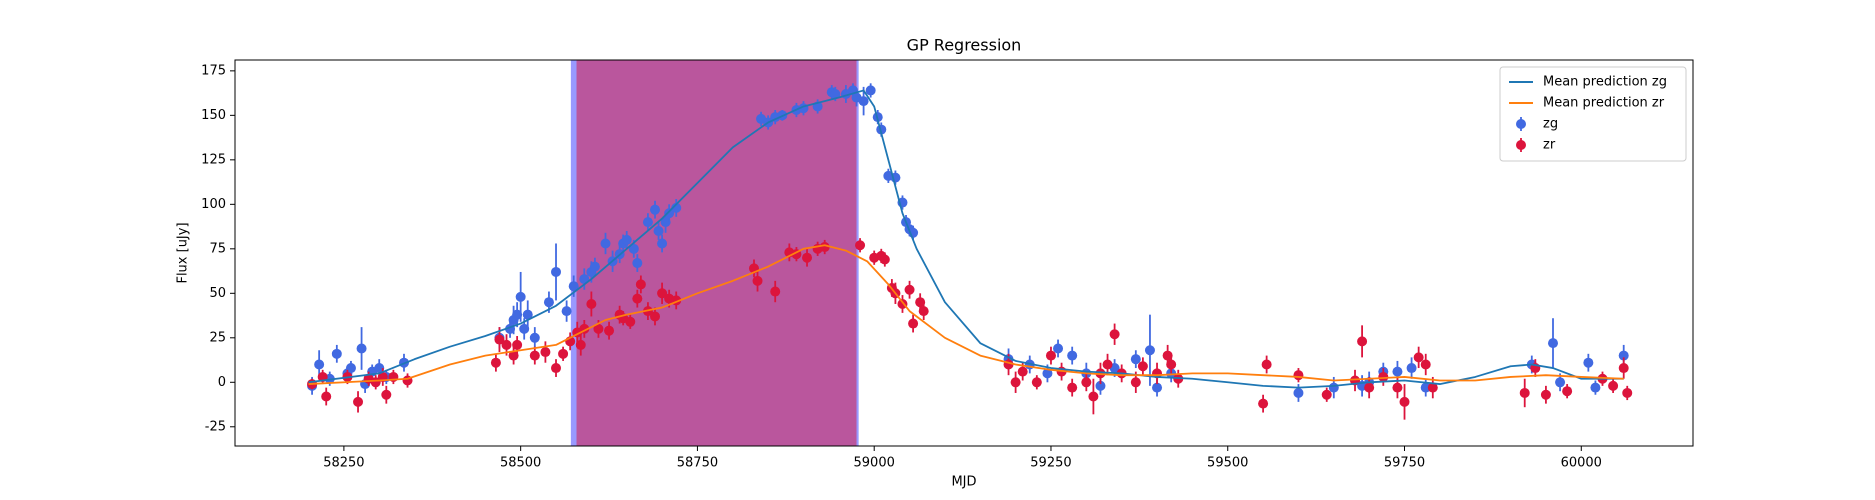 Image resolution: width=1875 pixels, height=500 pixels. What do you see at coordinates (213, 159) in the screenshot?
I see `y-tick-label: 125` at bounding box center [213, 159].